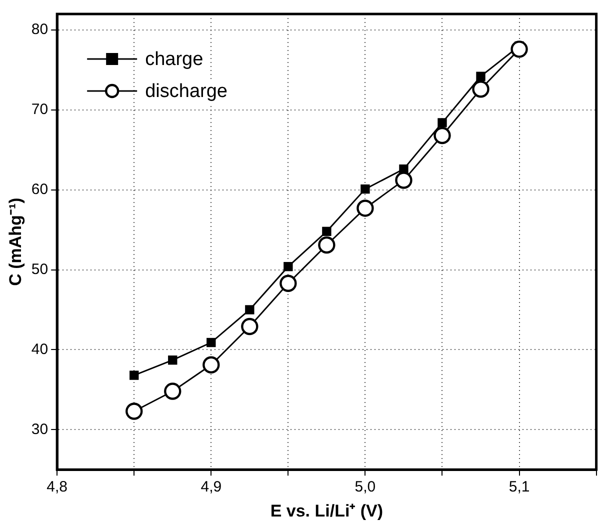  Describe the element at coordinates (174, 59) in the screenshot. I see `legend-label: charge` at that location.